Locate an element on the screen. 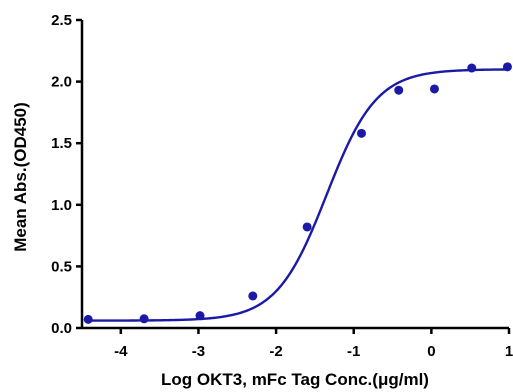 The height and width of the screenshot is (392, 513). x-tick-label: -3 is located at coordinates (198, 351).